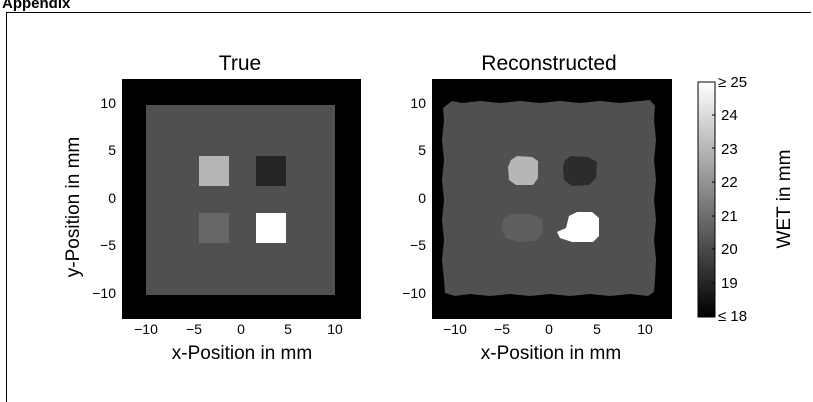 This screenshot has height=402, width=813. What do you see at coordinates (271, 228) in the screenshot?
I see `true-square-lower-right` at bounding box center [271, 228].